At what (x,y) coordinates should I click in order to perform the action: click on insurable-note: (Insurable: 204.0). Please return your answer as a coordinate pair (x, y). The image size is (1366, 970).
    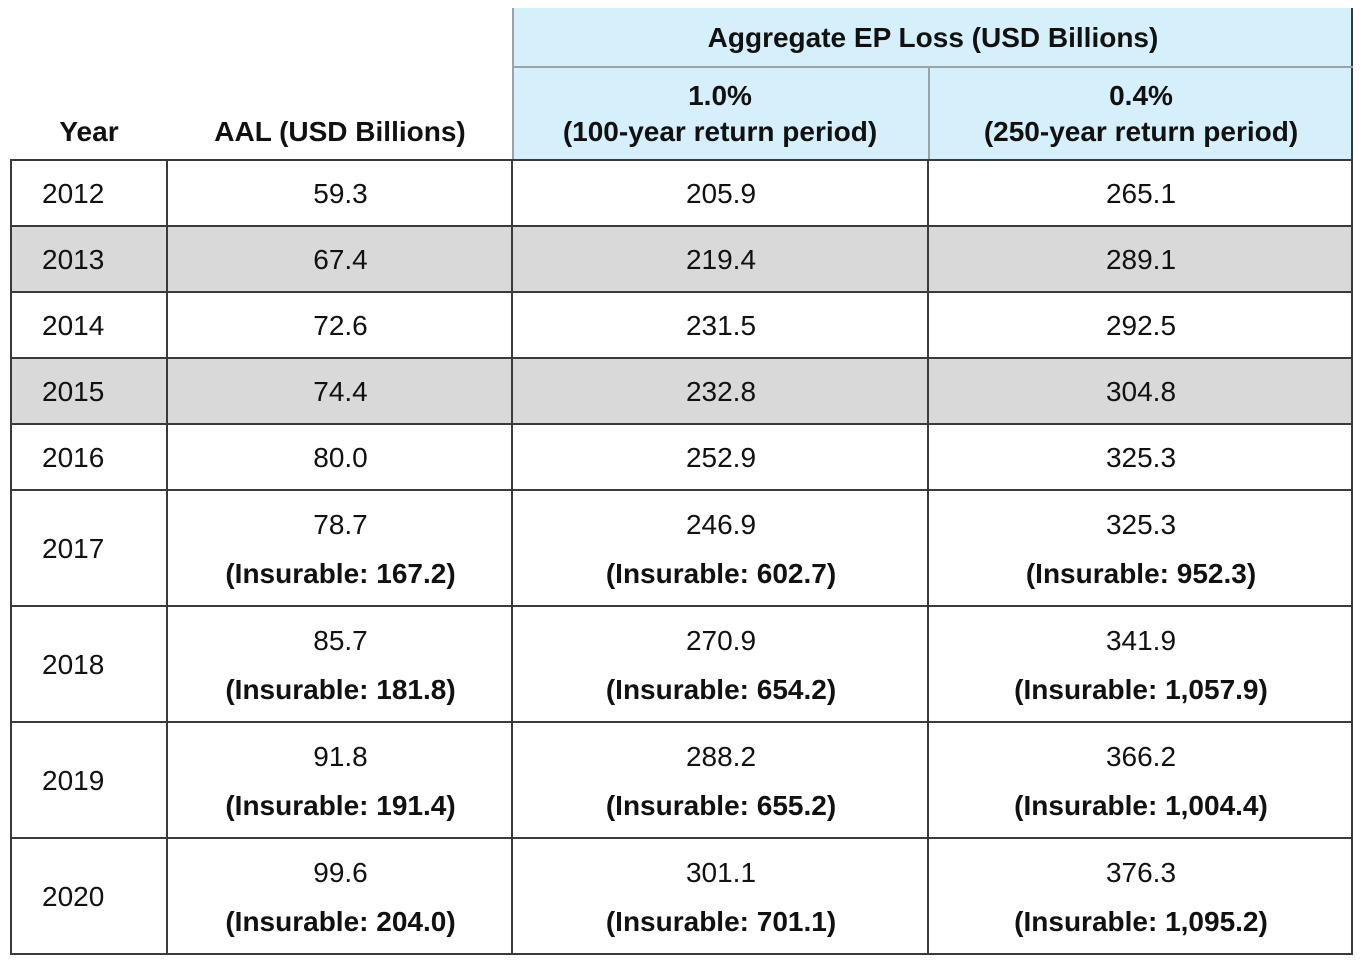
    Looking at the image, I should click on (340, 921).